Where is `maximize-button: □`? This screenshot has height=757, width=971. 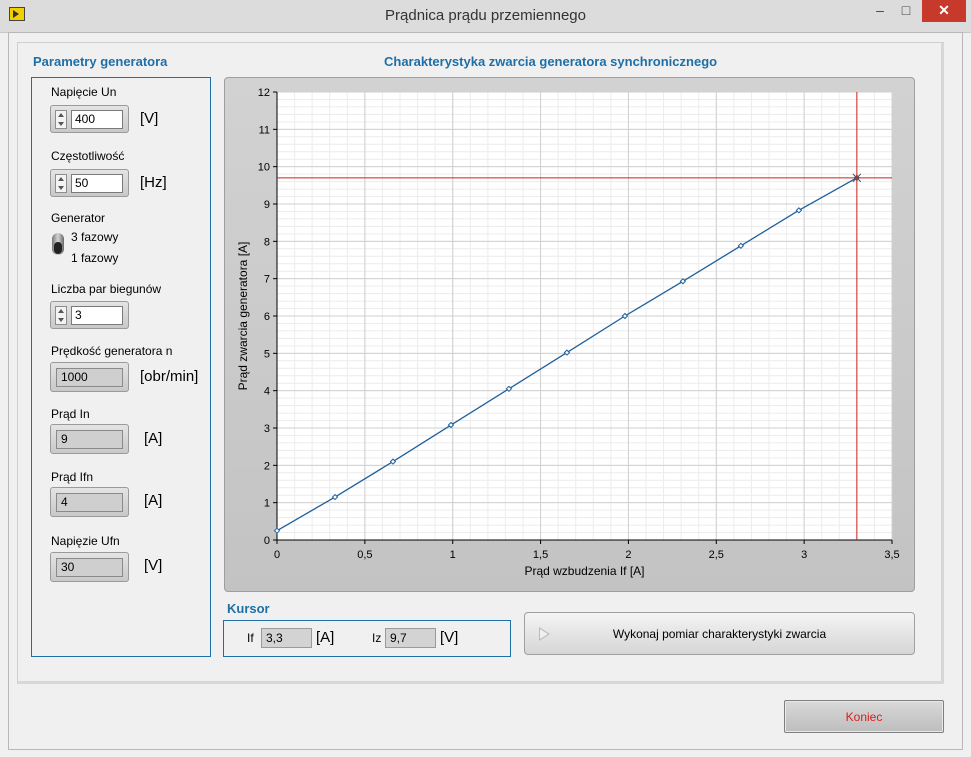 maximize-button: □ is located at coordinates (906, 10).